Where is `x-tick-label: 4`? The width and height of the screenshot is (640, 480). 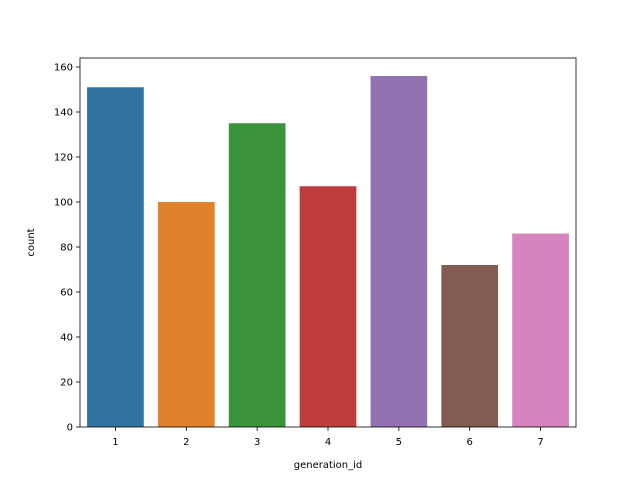
x-tick-label: 4 is located at coordinates (328, 442).